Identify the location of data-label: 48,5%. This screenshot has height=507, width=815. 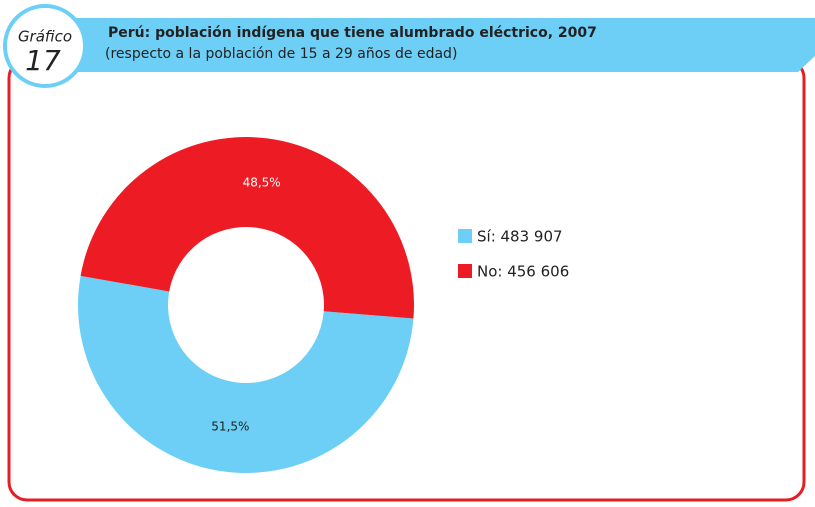
(262, 182).